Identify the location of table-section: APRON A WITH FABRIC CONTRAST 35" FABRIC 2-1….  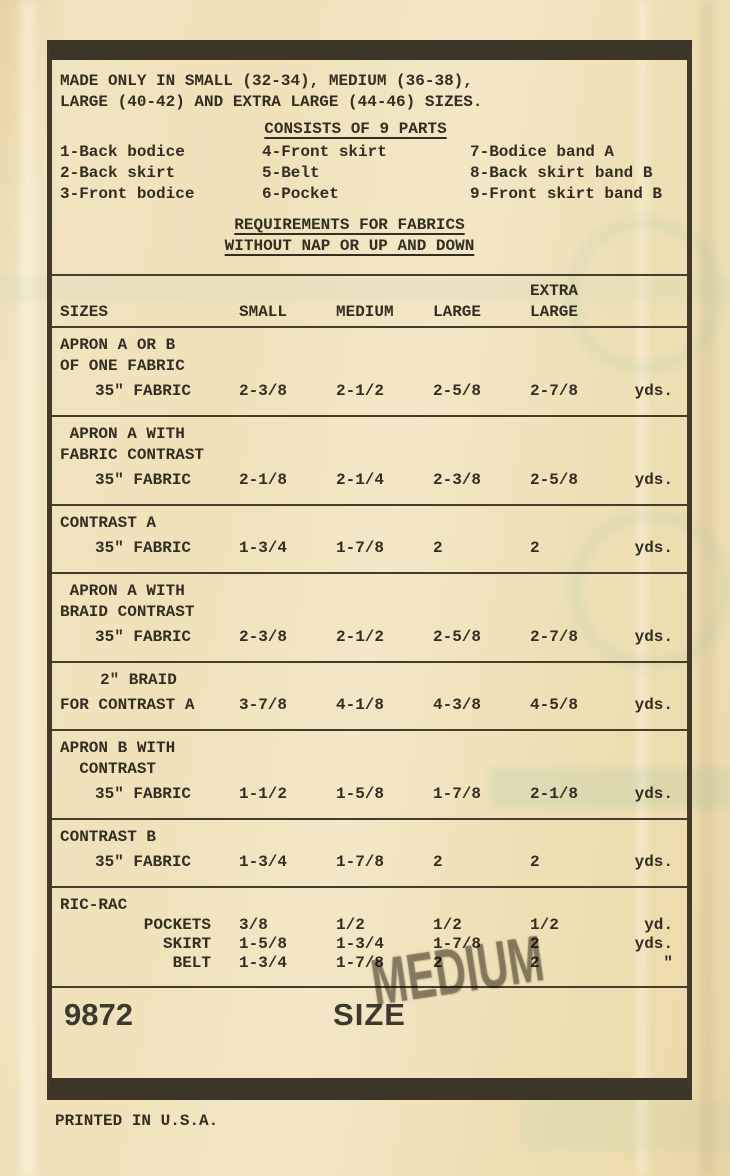
(369, 461).